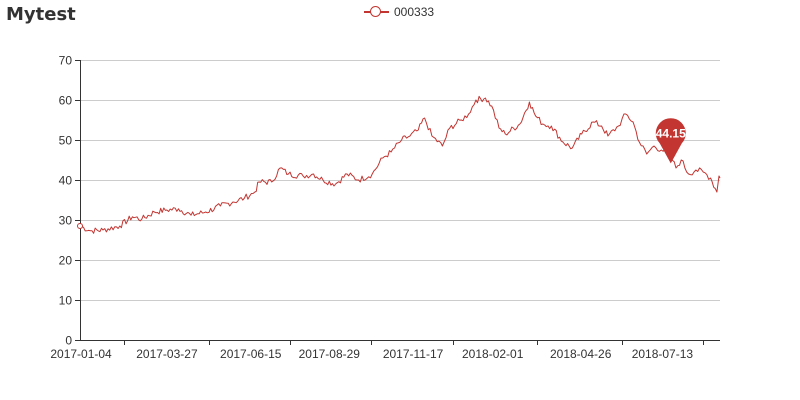  Describe the element at coordinates (66, 301) in the screenshot. I see `y-tick-label: 10` at that location.